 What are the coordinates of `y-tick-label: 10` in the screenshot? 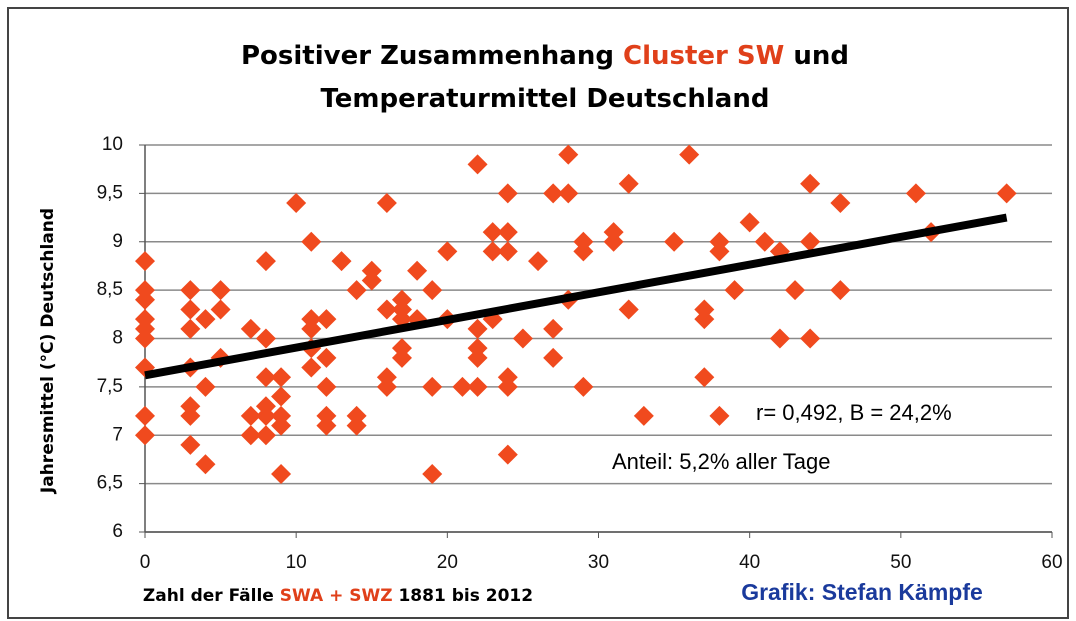 It's located at (112, 144).